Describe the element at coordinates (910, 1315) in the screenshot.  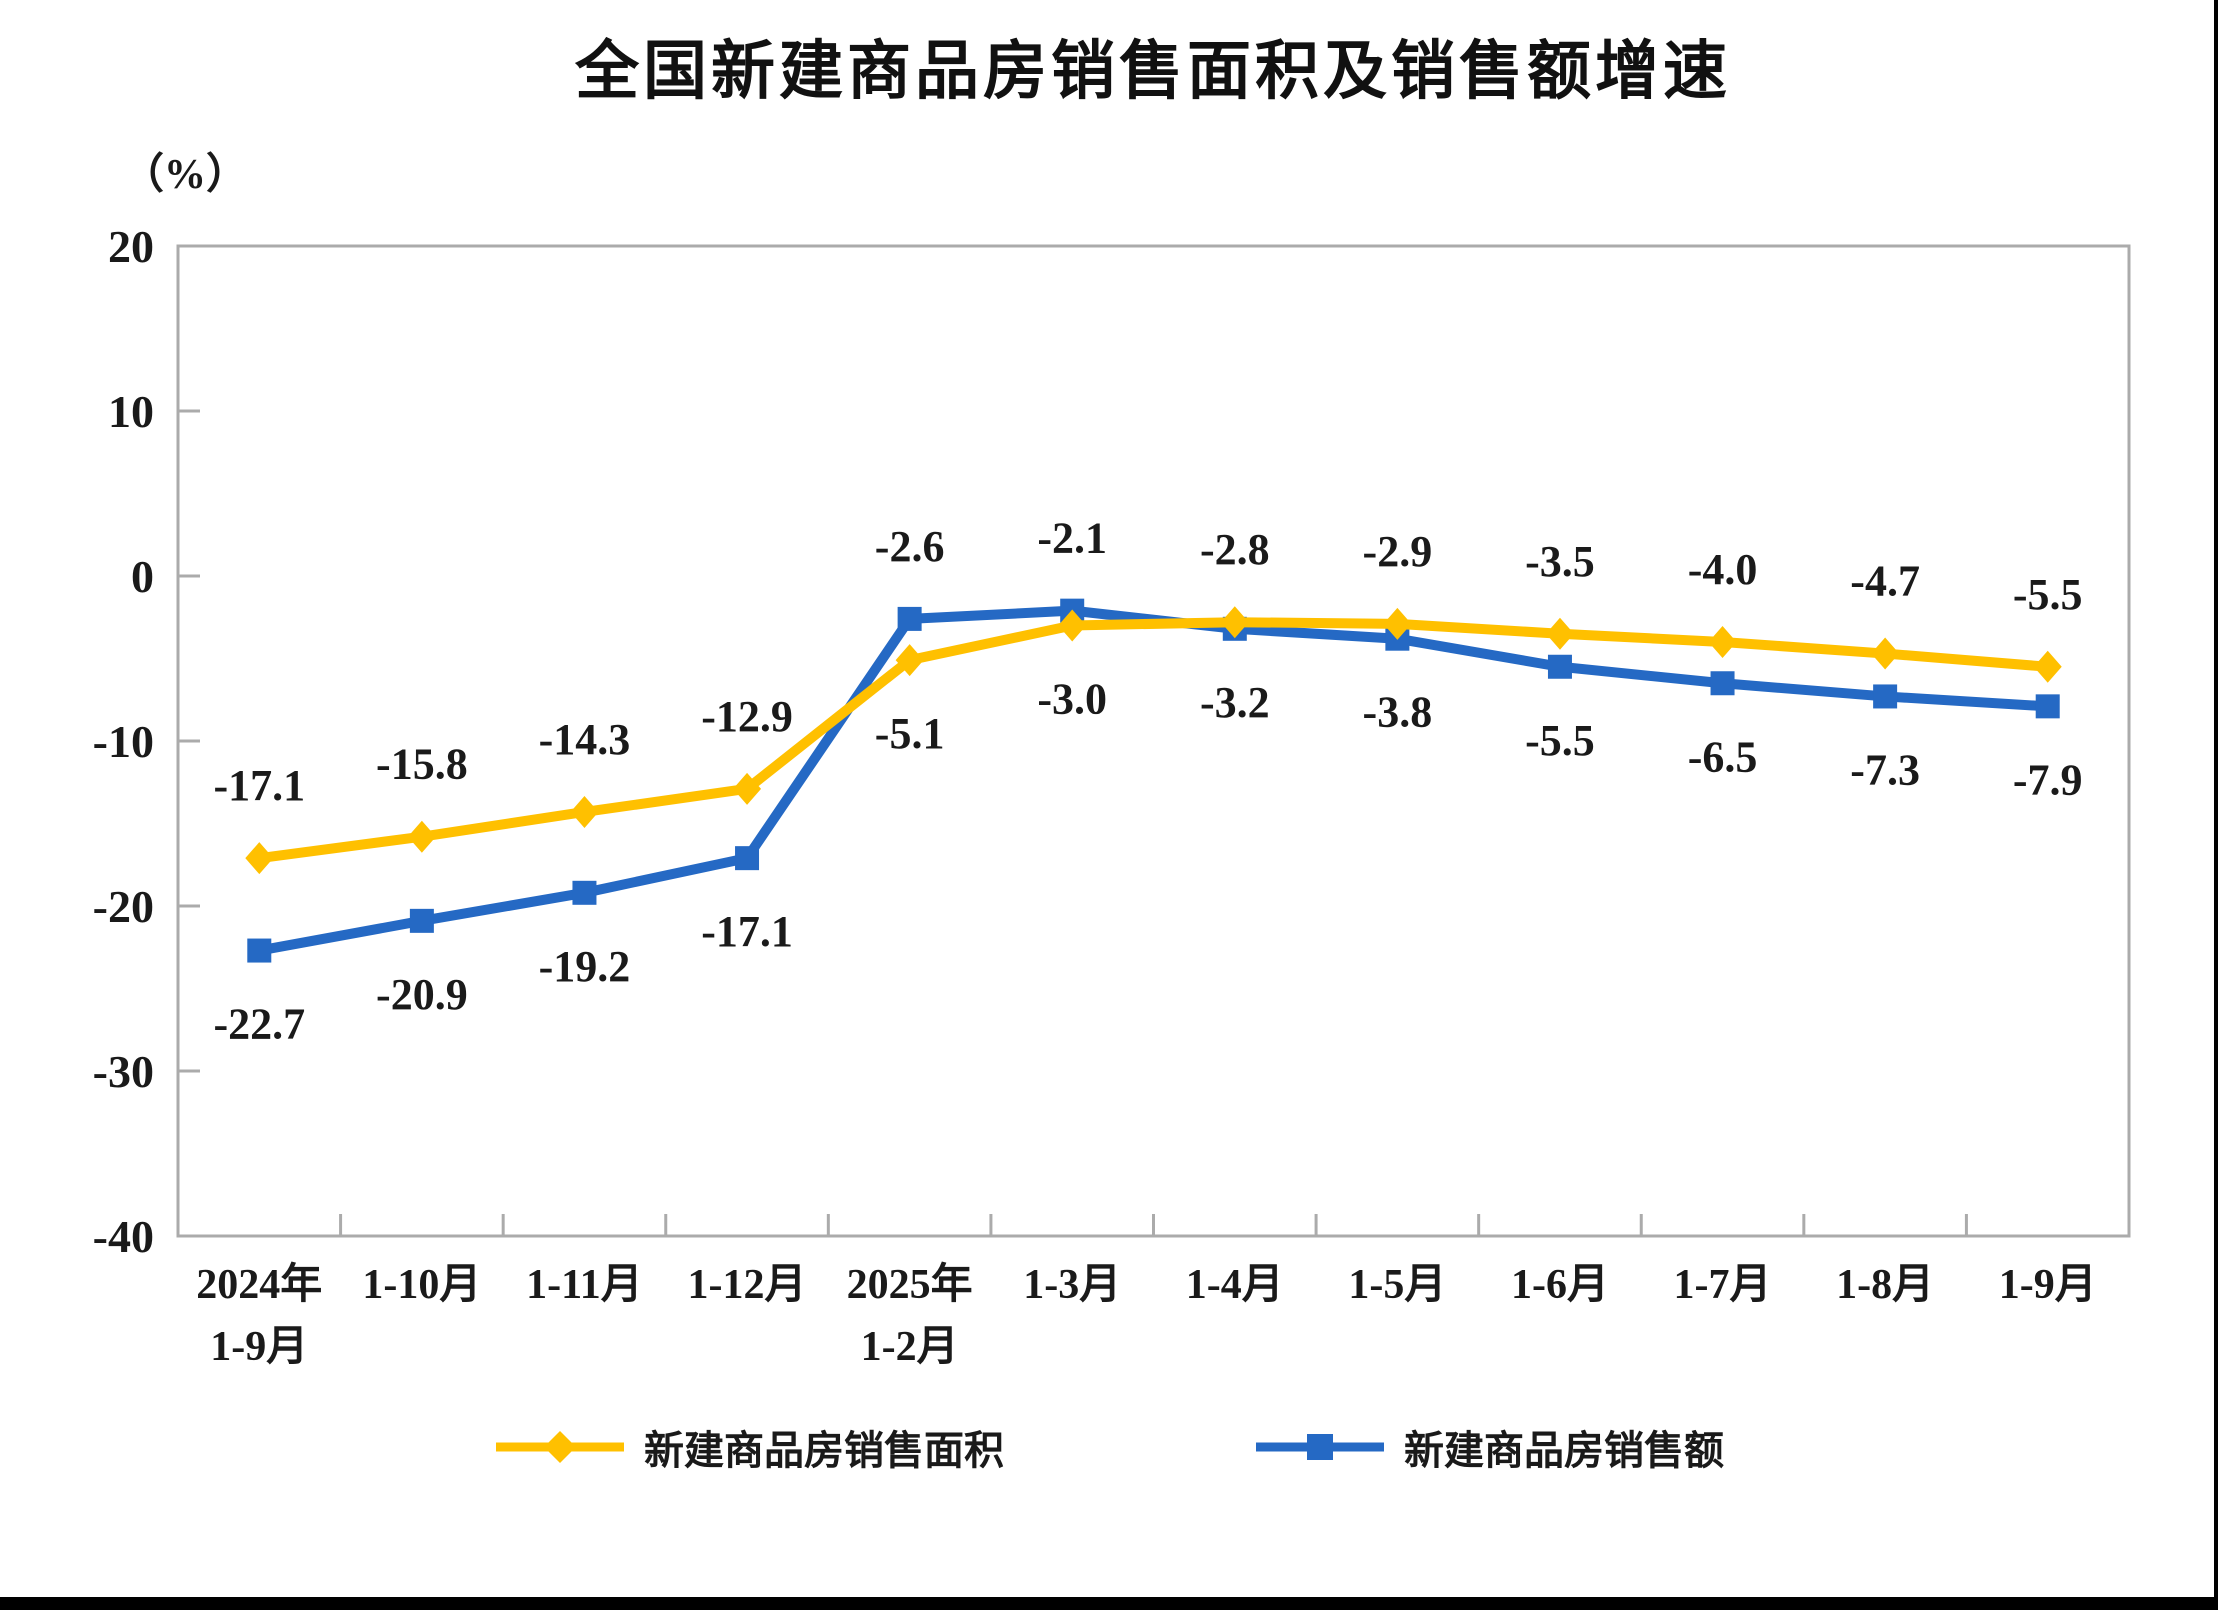
I see `x-axis-label: 2025年 1-2月` at that location.